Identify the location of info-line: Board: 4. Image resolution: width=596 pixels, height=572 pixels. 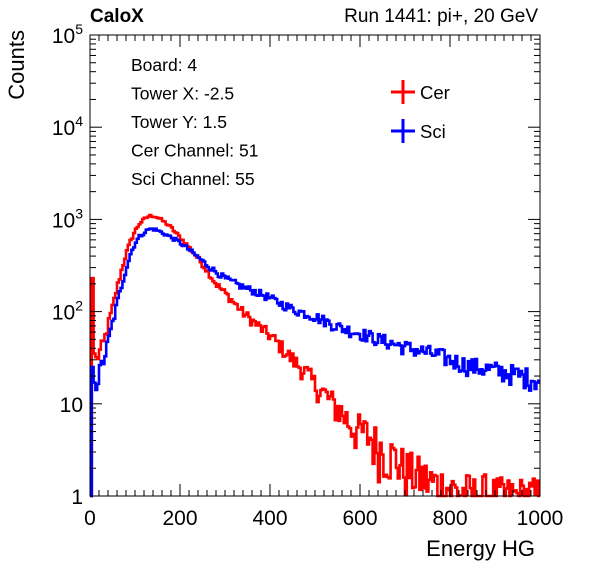
(164, 65).